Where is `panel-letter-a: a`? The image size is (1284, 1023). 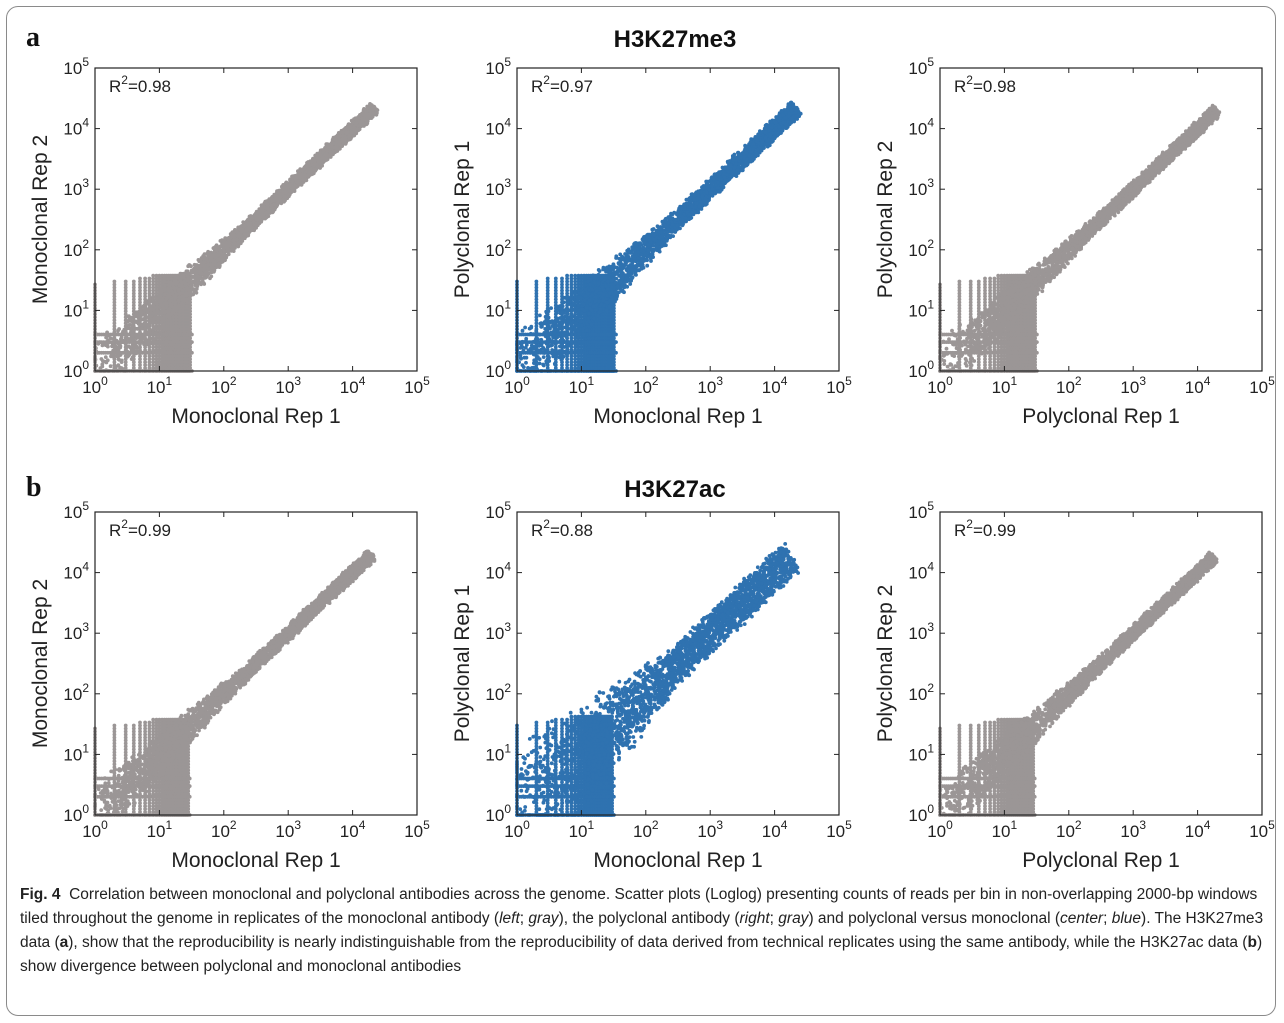
panel-letter-a: a is located at coordinates (33, 38).